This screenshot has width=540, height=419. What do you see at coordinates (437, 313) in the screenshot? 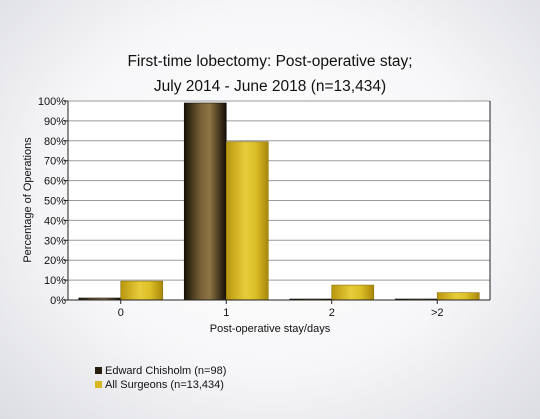
I see `x-tick-label: >2` at bounding box center [437, 313].